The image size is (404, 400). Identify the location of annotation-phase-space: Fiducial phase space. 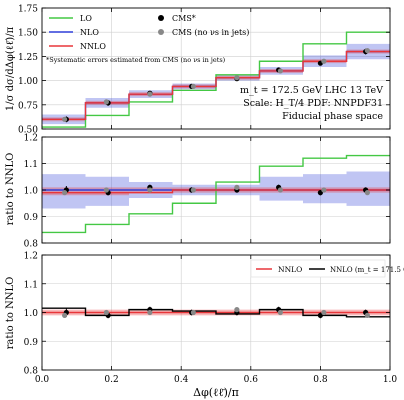
(332, 116).